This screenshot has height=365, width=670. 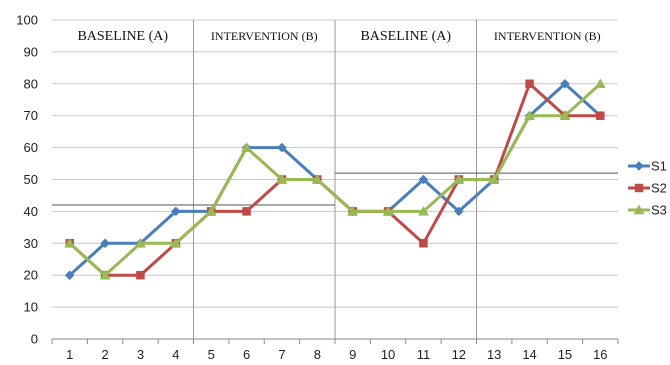 I want to click on y-tick-label: 10, so click(x=31, y=307).